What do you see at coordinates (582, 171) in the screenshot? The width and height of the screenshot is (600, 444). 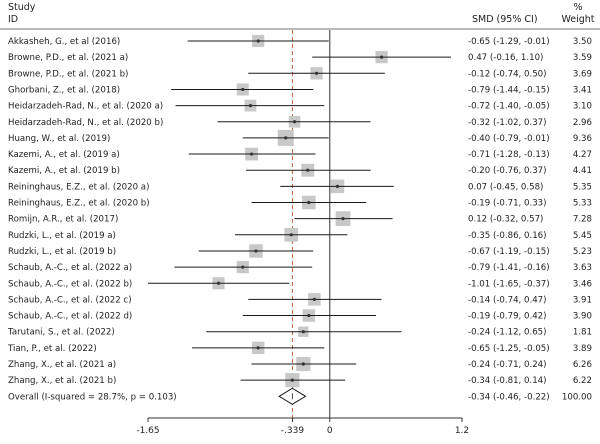 I see `weight-text: 4.41` at bounding box center [582, 171].